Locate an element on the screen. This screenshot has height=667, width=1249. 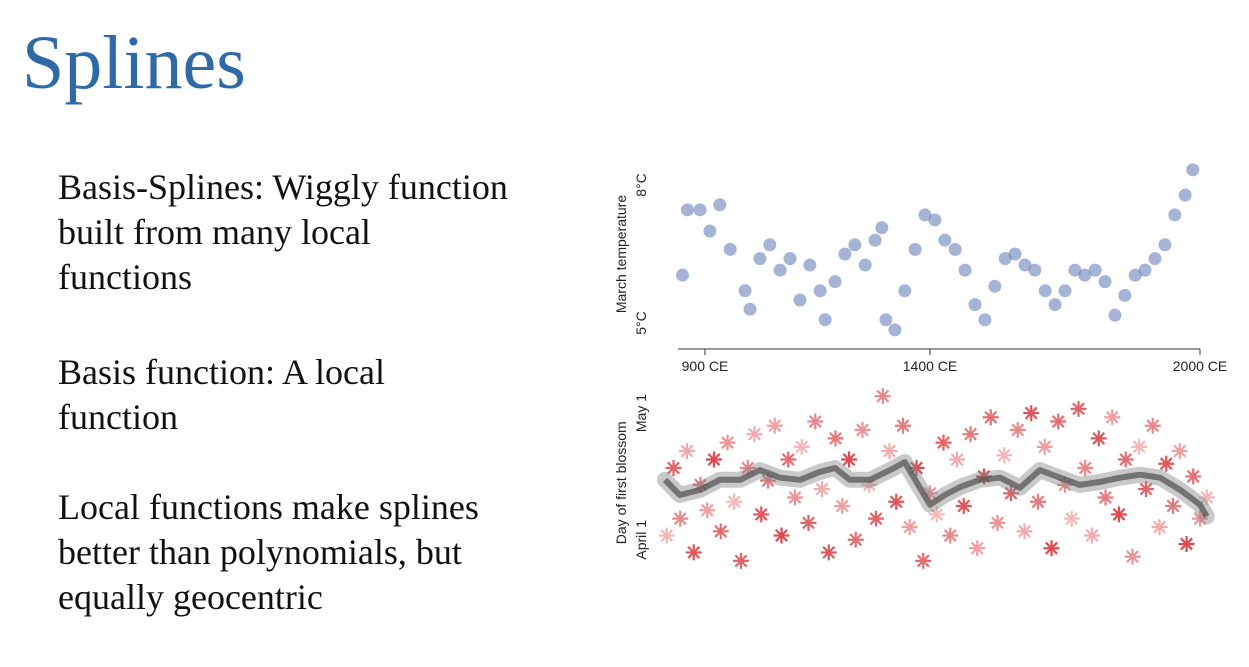
x-tick-label: 2000 CE is located at coordinates (1200, 366).